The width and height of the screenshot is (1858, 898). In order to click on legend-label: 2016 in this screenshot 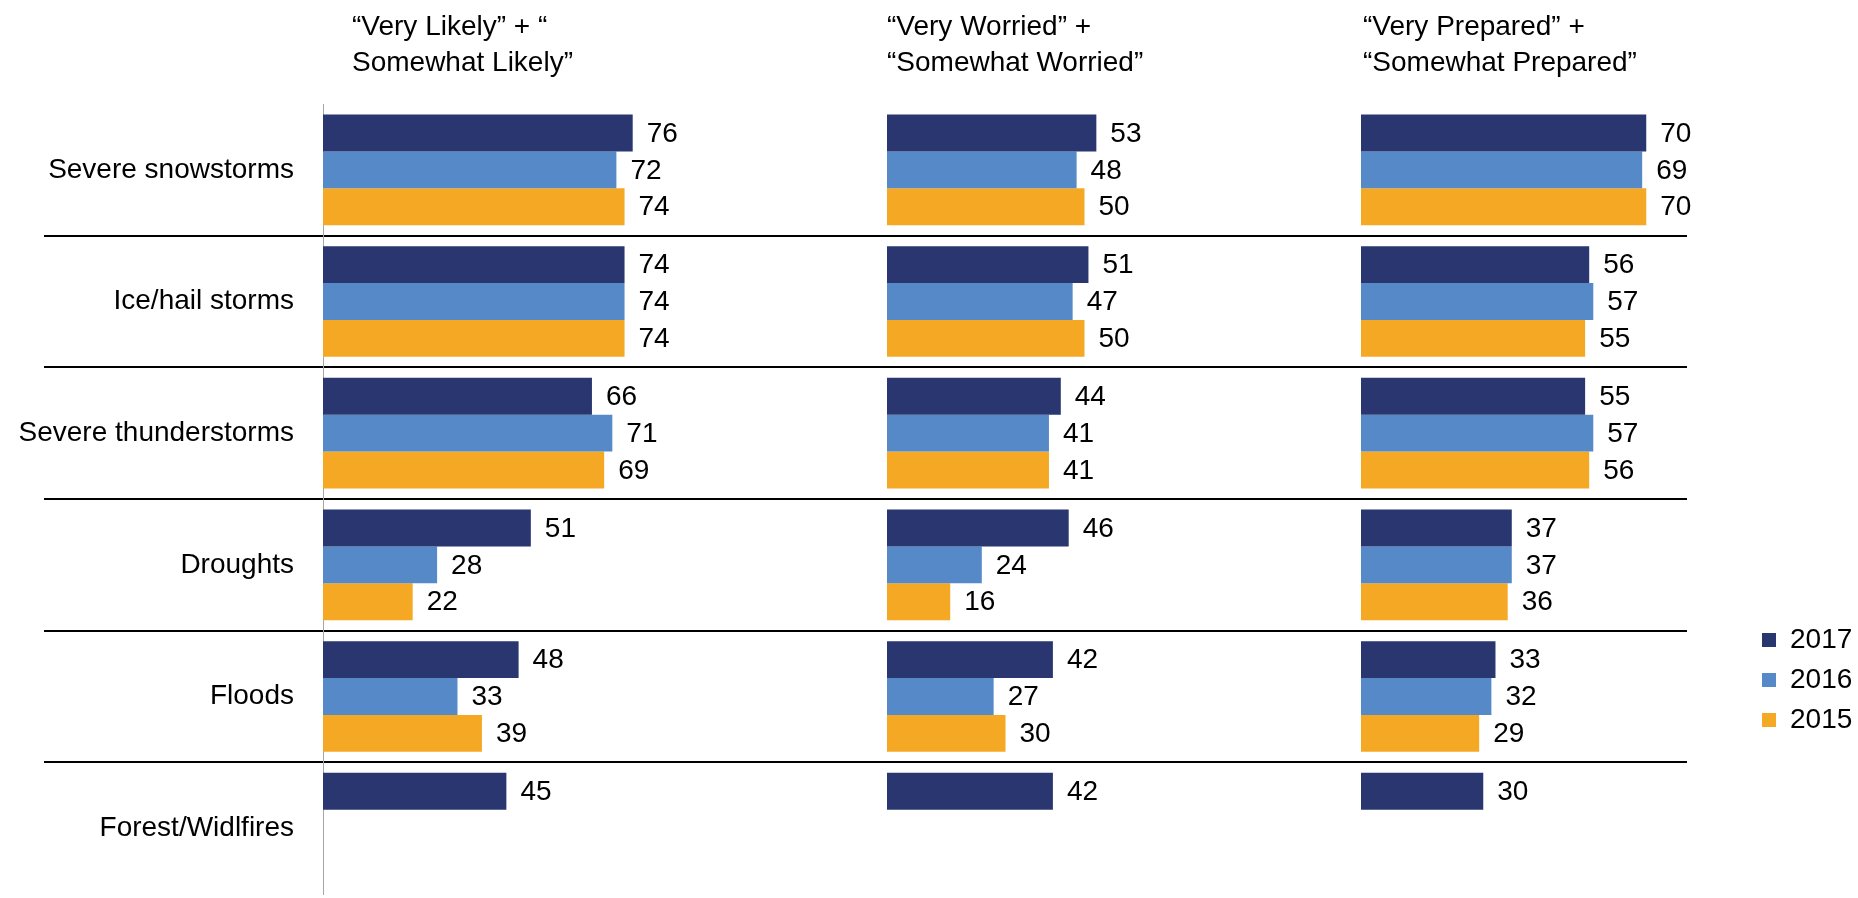, I will do `click(1821, 678)`.